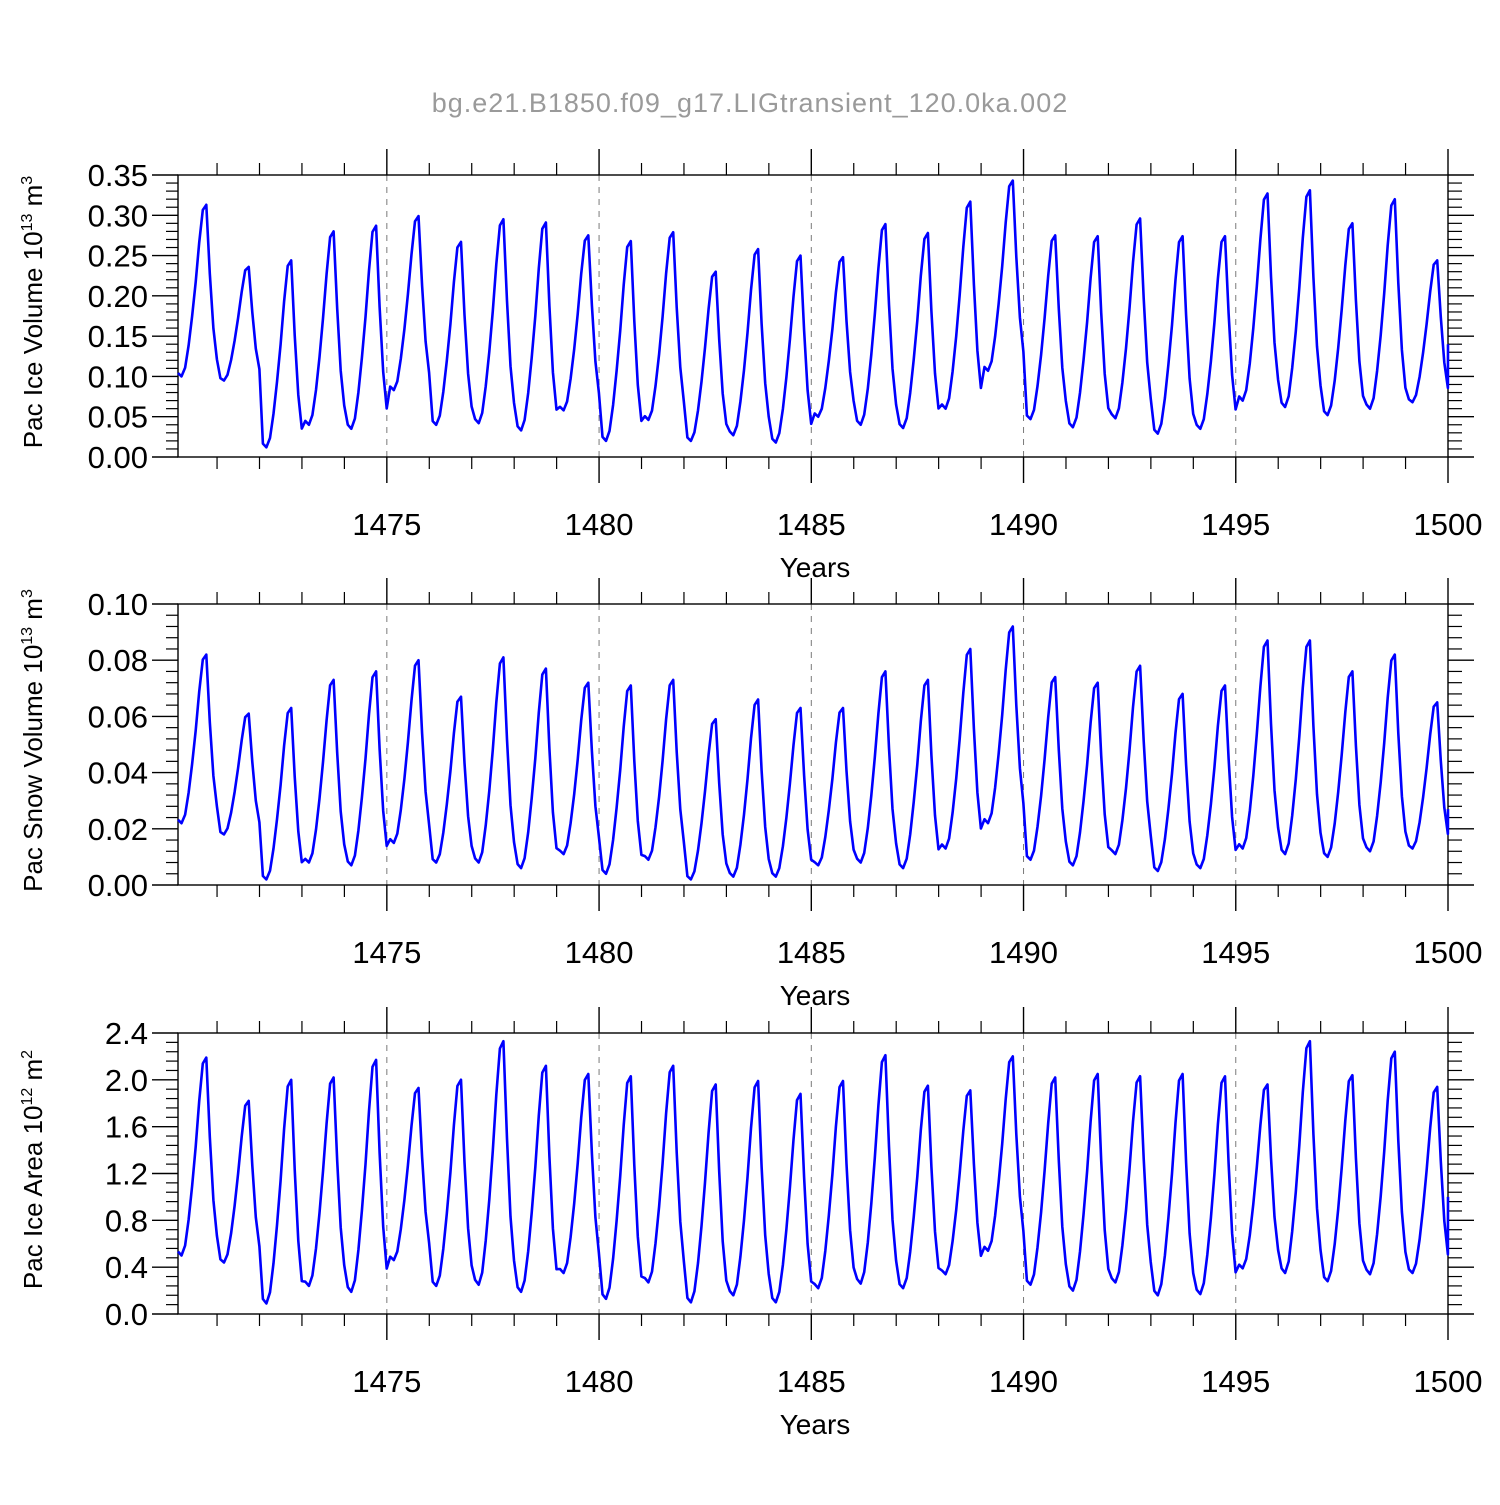 This screenshot has height=1505, width=1500. What do you see at coordinates (118, 175) in the screenshot?
I see `y-tick-label: 0.35` at bounding box center [118, 175].